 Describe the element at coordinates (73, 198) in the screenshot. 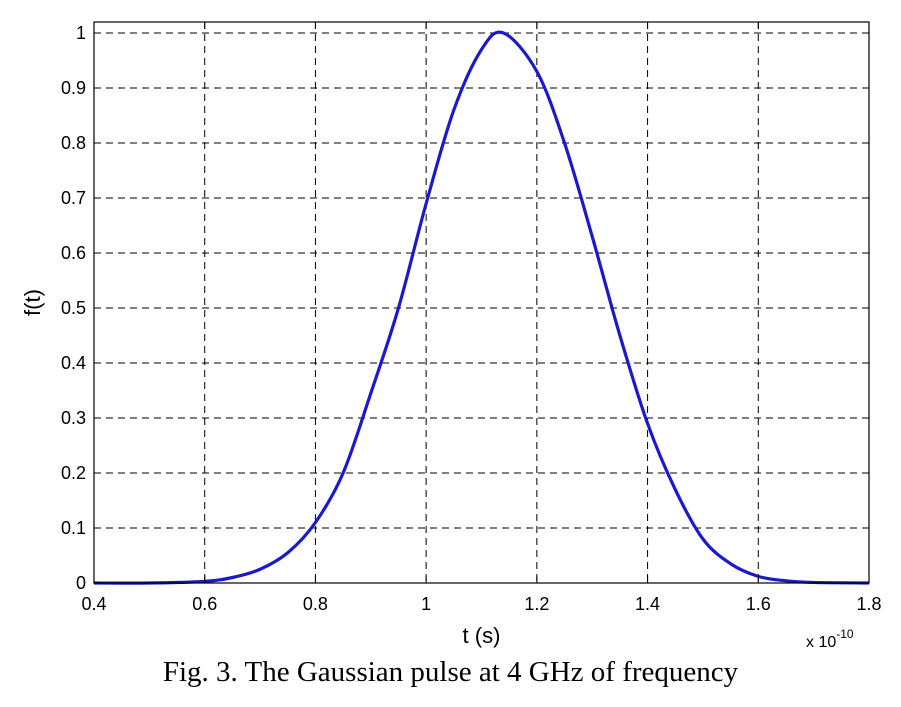

I see `y-tick-label: 0.7` at that location.